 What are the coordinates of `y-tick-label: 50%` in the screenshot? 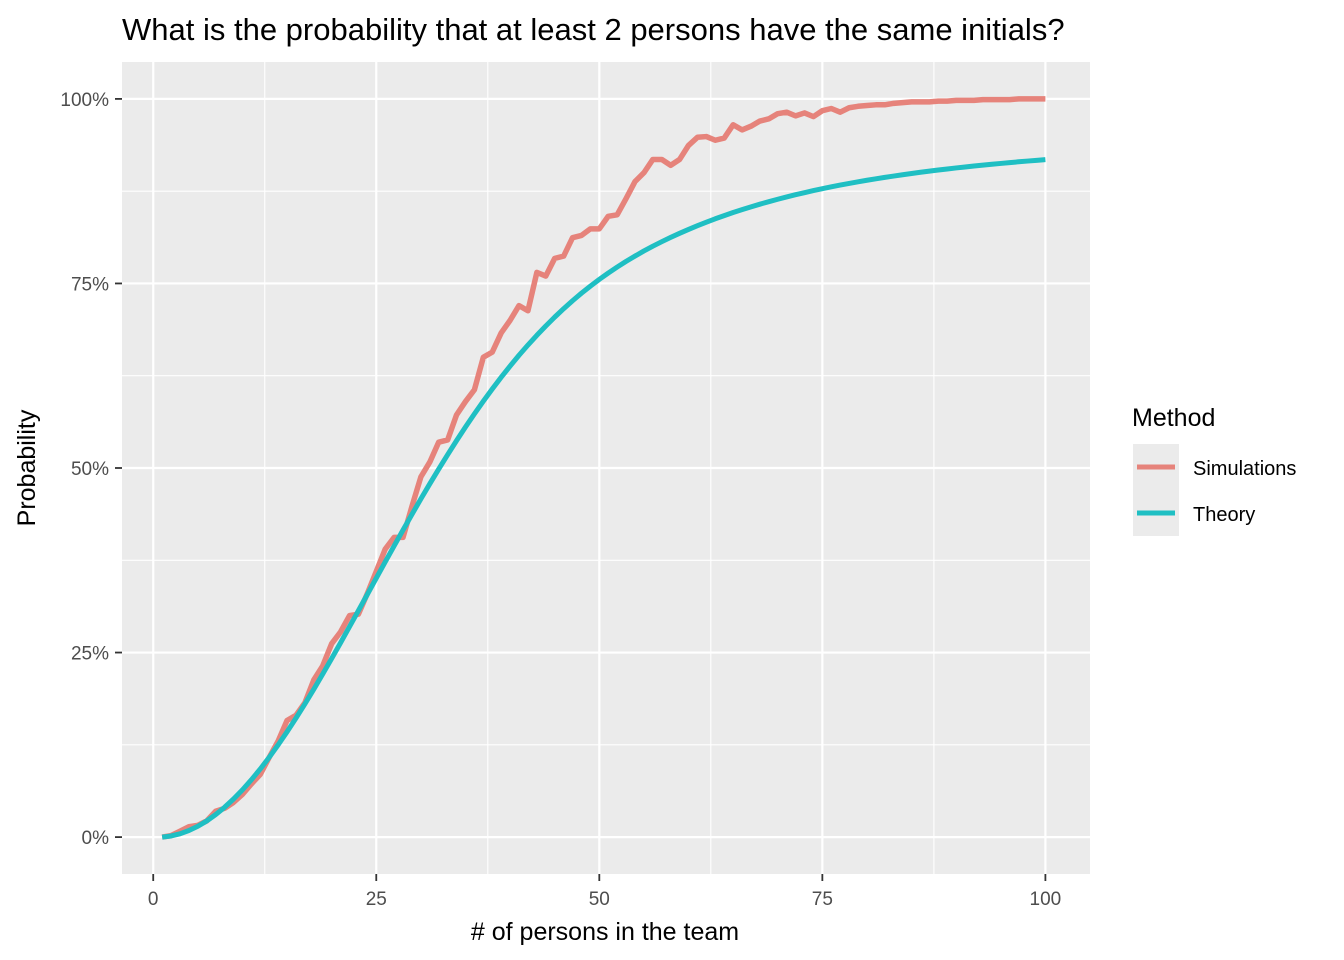 It's located at (90, 469).